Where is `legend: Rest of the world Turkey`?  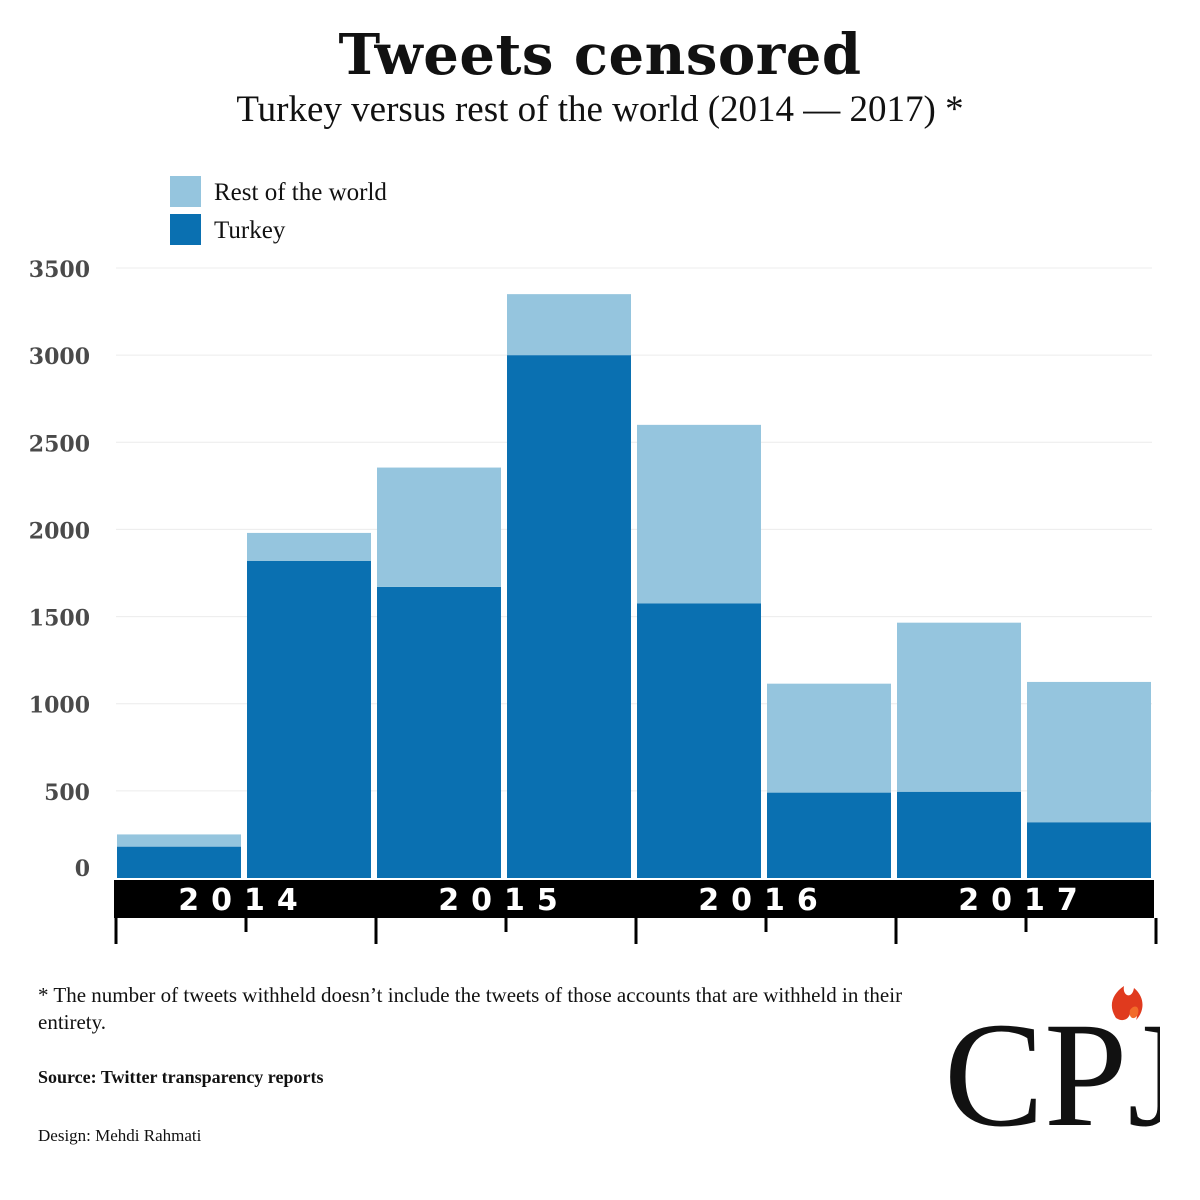 legend: Rest of the world Turkey is located at coordinates (278, 210).